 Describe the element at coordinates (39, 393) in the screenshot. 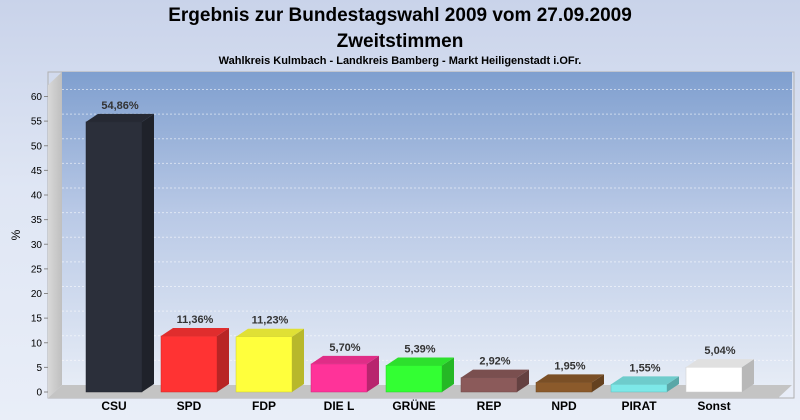

I see `y-tick-label: 0` at that location.